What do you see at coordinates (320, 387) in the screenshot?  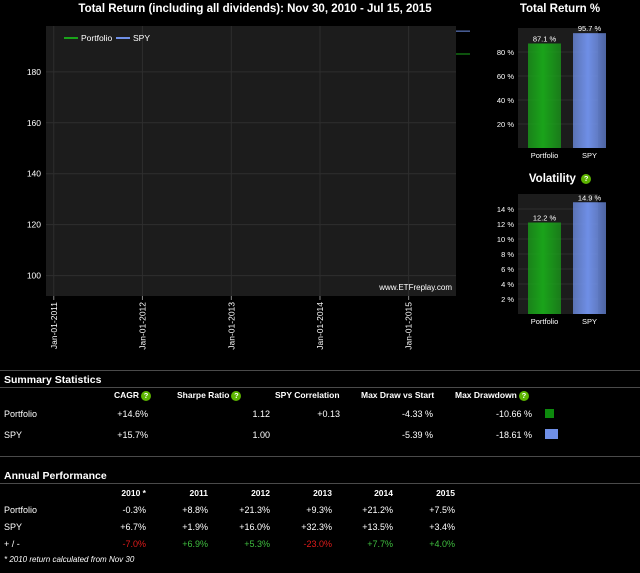 I see `summary-title-divider` at bounding box center [320, 387].